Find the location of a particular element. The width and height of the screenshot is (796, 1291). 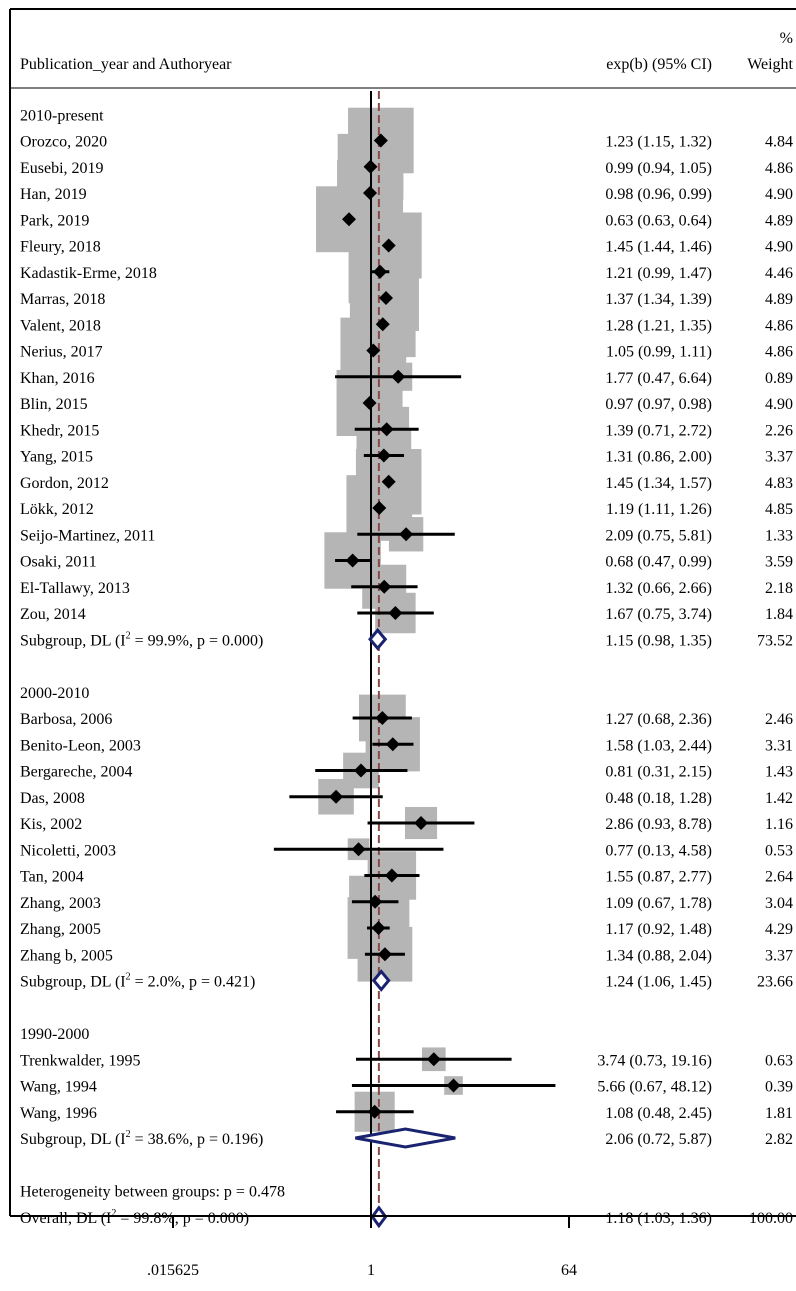

study-label: Nicoletti, 2003 is located at coordinates (68, 850).